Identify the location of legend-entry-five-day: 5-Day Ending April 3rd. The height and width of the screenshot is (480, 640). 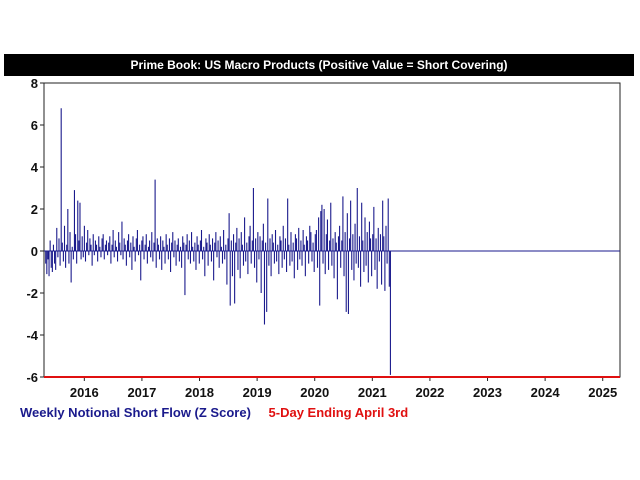
(338, 412).